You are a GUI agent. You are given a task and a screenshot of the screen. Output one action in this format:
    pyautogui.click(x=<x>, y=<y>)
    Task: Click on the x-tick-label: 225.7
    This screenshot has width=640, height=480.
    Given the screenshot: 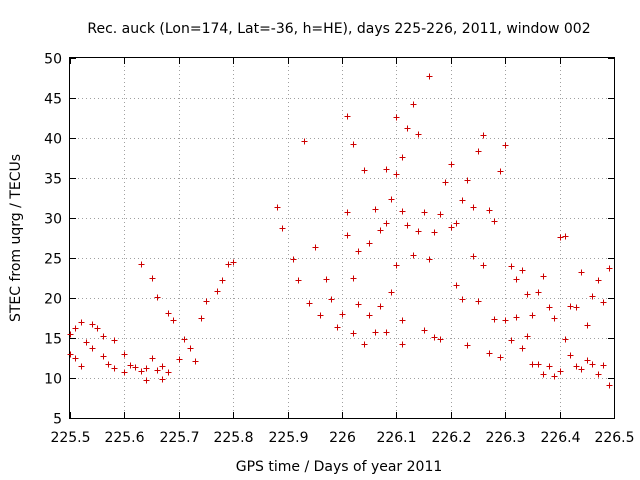 What is the action you would take?
    pyautogui.click(x=179, y=438)
    